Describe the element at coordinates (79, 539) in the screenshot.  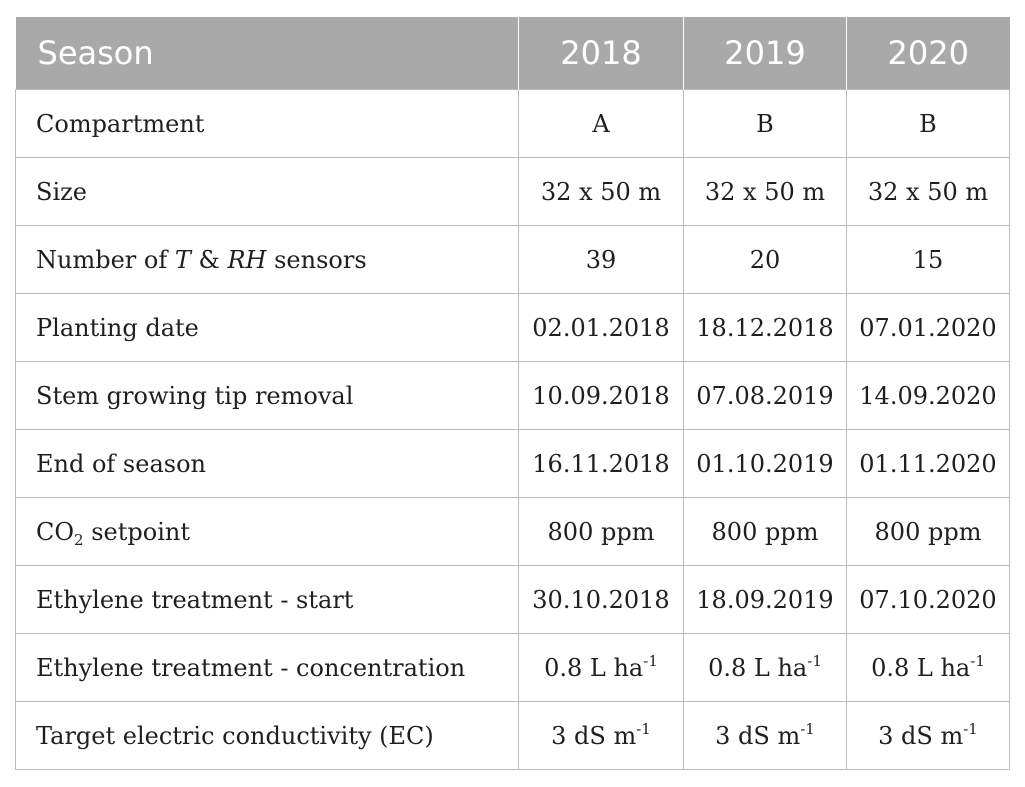
I see `label-subscript: 2` at that location.